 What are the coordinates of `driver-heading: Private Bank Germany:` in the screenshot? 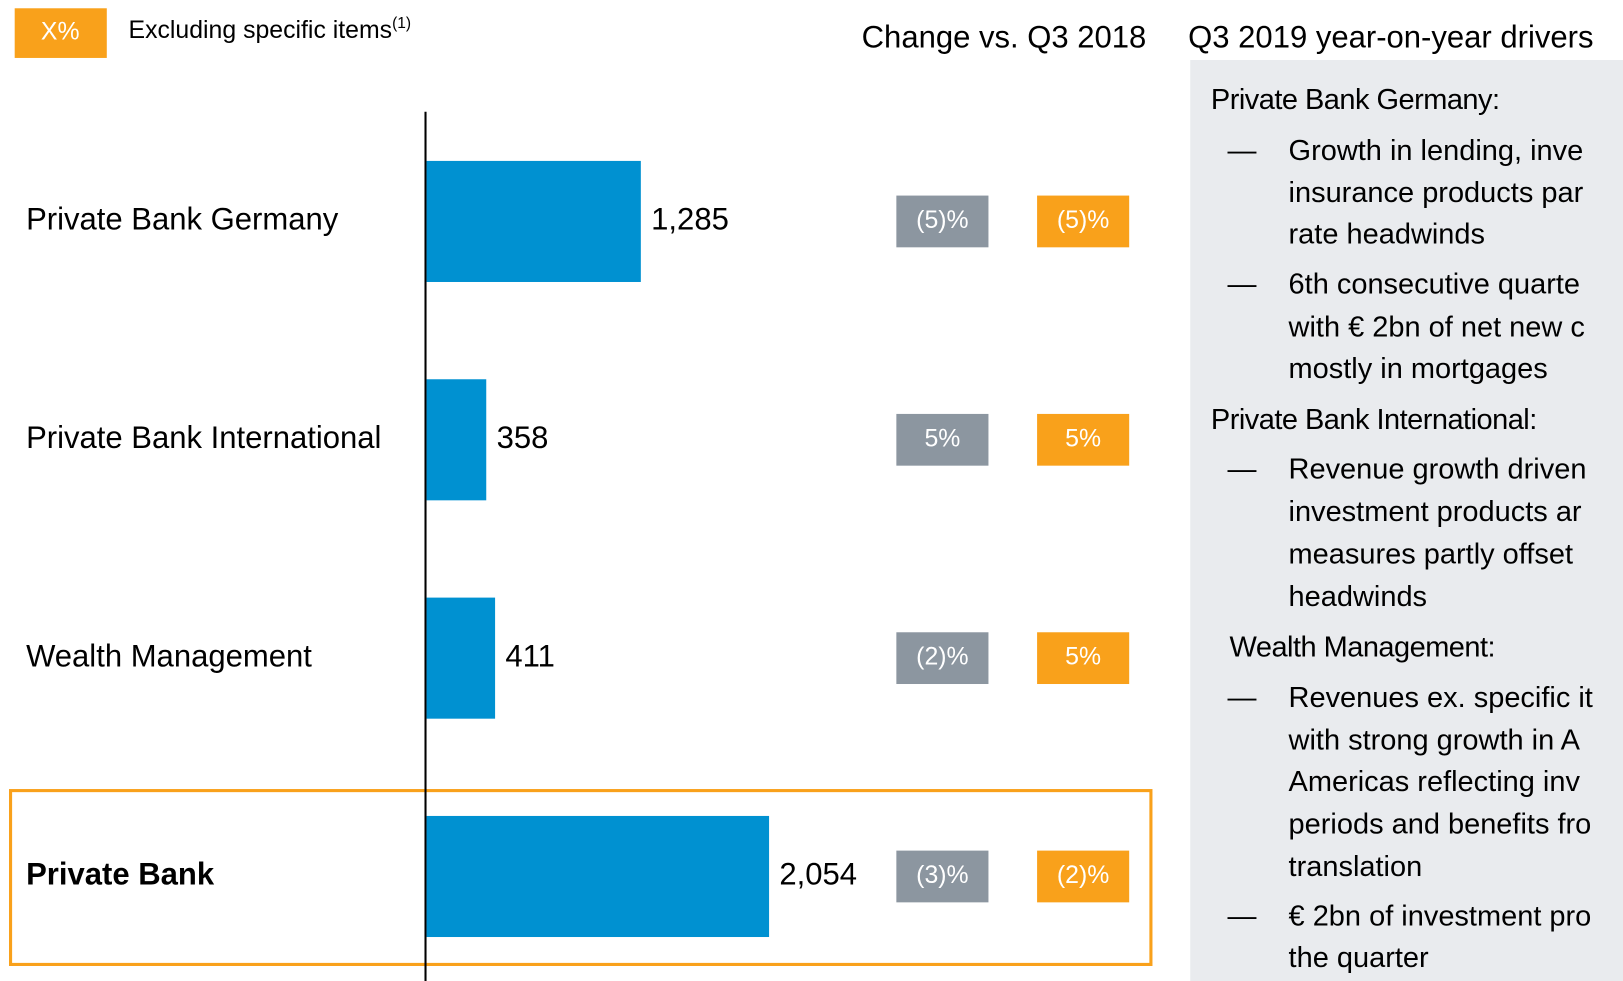 It's located at (1355, 100).